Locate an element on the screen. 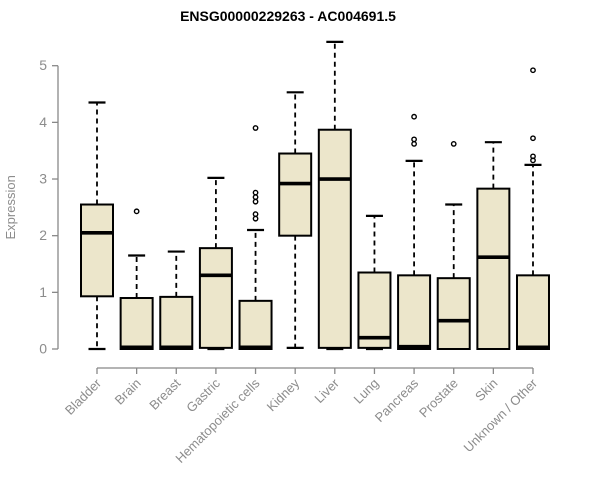 This screenshot has height=500, width=600. x-tick-label: Lung is located at coordinates (366, 391).